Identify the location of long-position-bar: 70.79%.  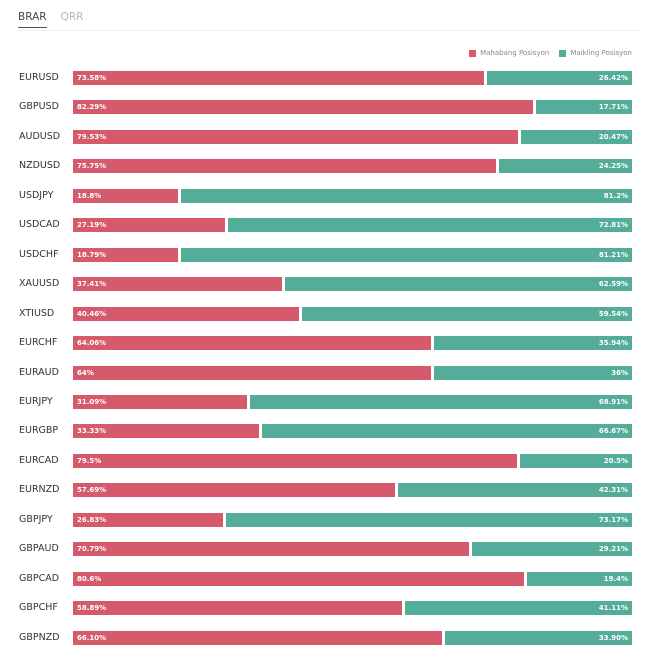
(271, 549).